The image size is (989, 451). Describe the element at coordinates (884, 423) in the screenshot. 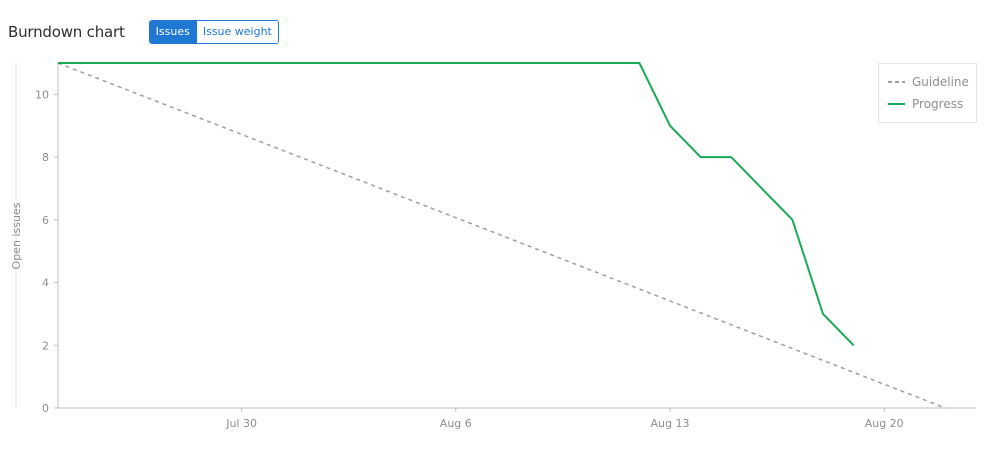

I see `x-tick-label: Aug 20` at that location.